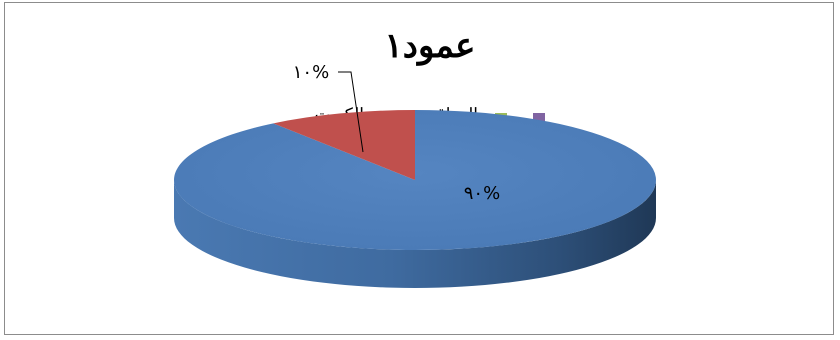 The image size is (840, 340). Describe the element at coordinates (482, 193) in the screenshot. I see `data-label-kuwait: ٩٠%` at that location.